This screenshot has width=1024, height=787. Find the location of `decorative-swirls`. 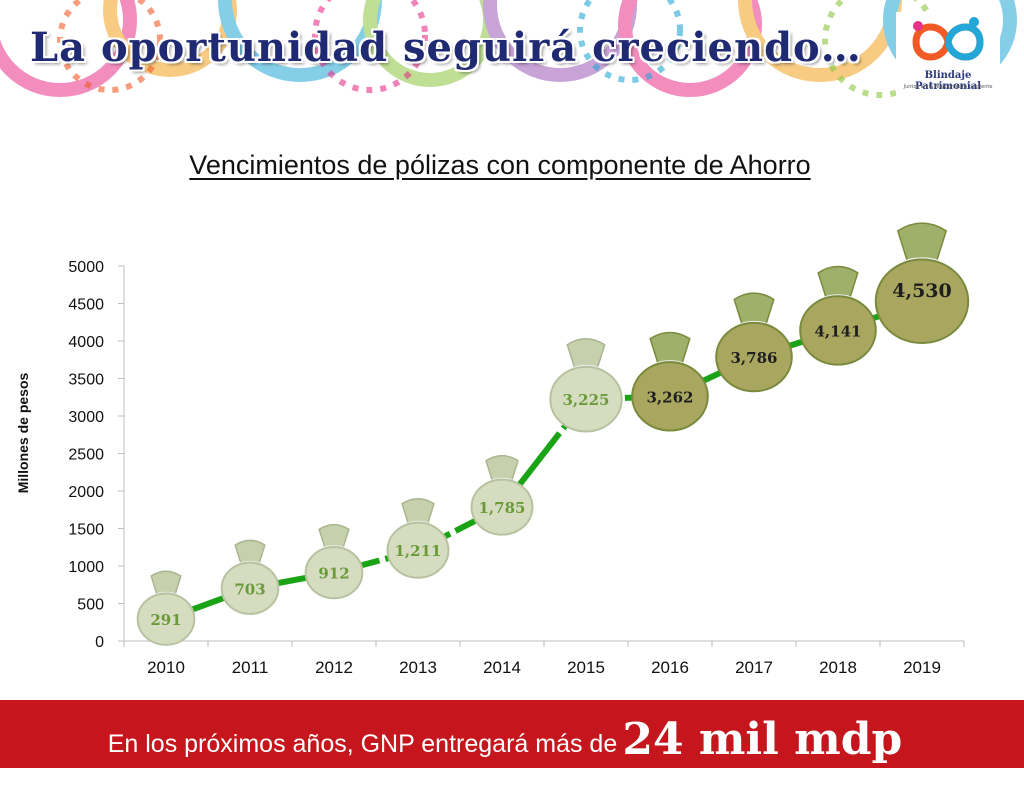

decorative-swirls is located at coordinates (508, 49).